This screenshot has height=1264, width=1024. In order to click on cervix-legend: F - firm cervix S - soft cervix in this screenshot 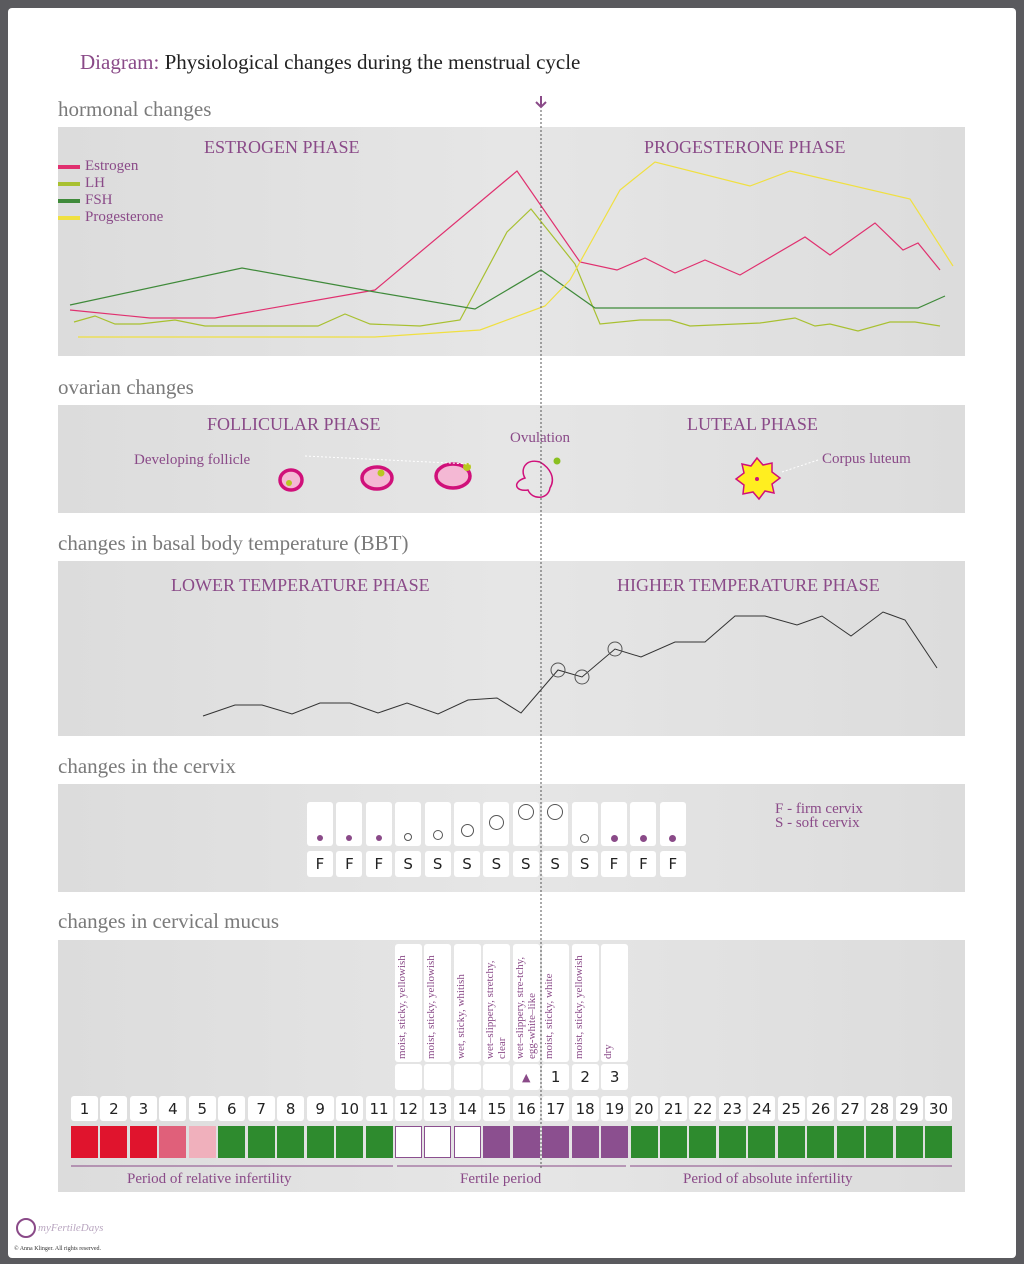, I will do `click(819, 816)`.